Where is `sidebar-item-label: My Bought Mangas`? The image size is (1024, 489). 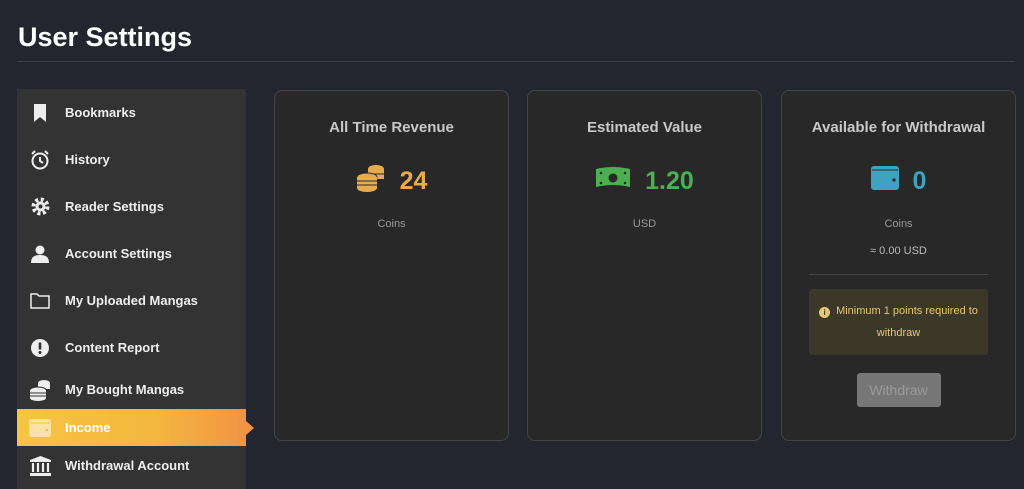 sidebar-item-label: My Bought Mangas is located at coordinates (125, 389).